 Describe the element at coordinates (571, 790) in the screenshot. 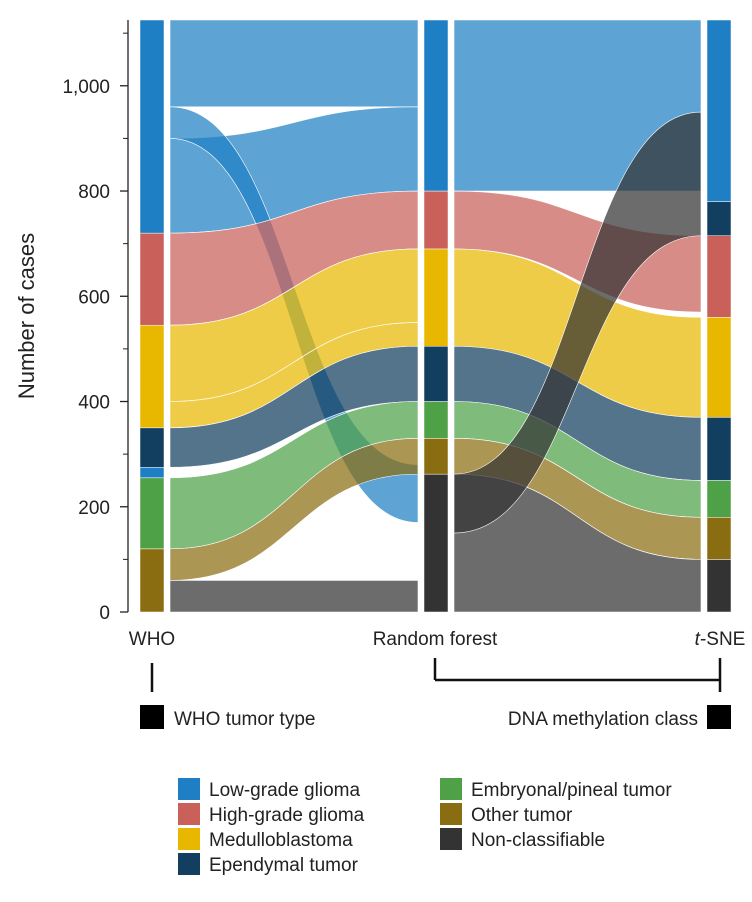

I see `legend-label-embryonal-pineal-tumor: Embryonal/pineal tumor` at that location.